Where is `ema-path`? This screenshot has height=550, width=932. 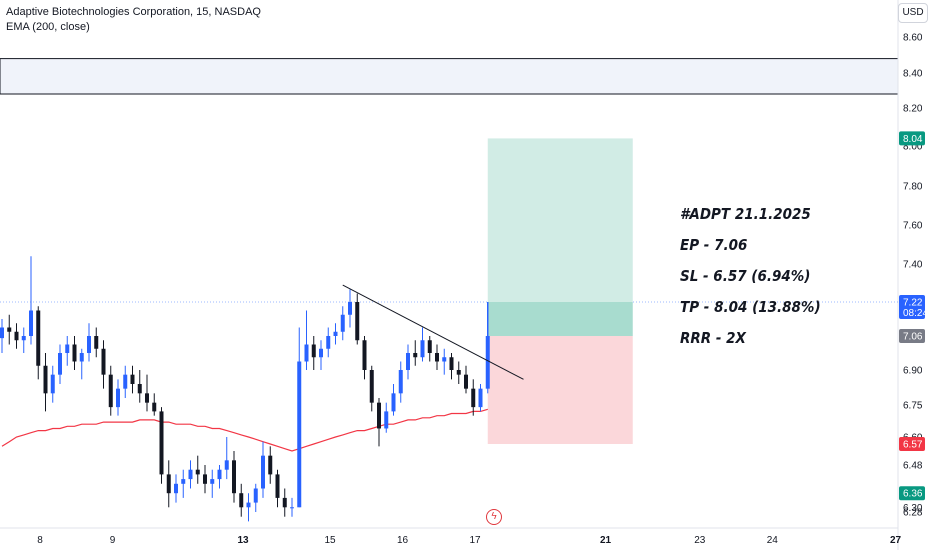 ema-path is located at coordinates (244, 430).